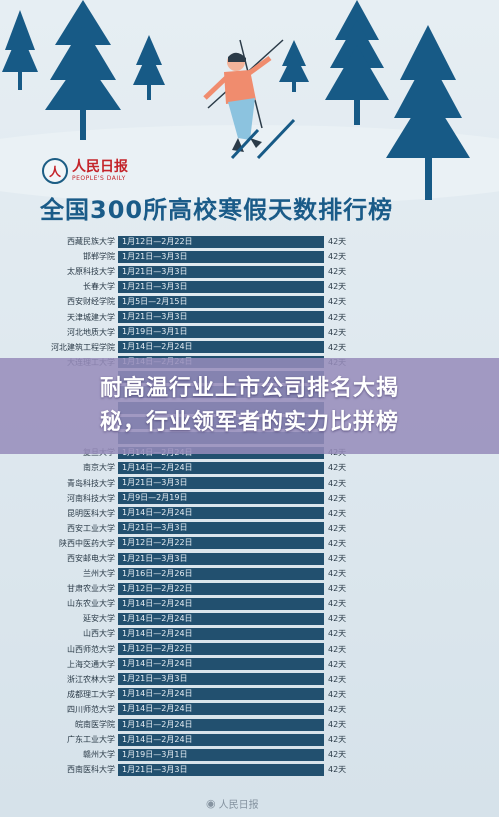 This screenshot has width=499, height=817. I want to click on school-name: 广东工业大学, so click(91, 740).